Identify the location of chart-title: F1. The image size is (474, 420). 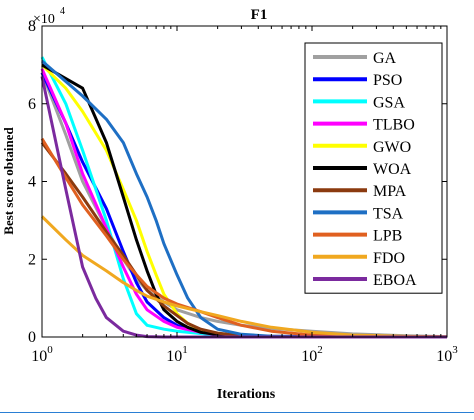
(259, 15).